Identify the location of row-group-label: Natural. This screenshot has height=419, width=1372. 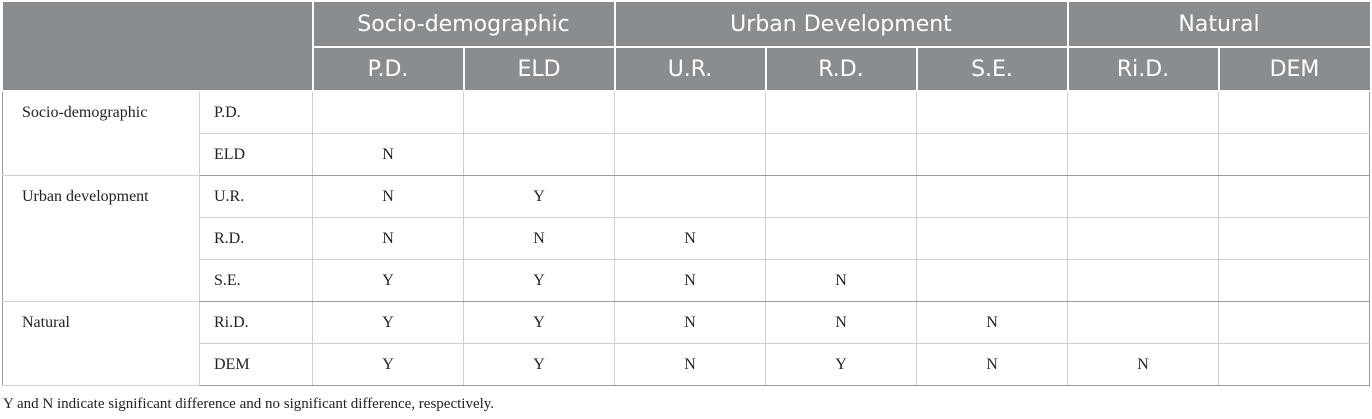
(101, 343).